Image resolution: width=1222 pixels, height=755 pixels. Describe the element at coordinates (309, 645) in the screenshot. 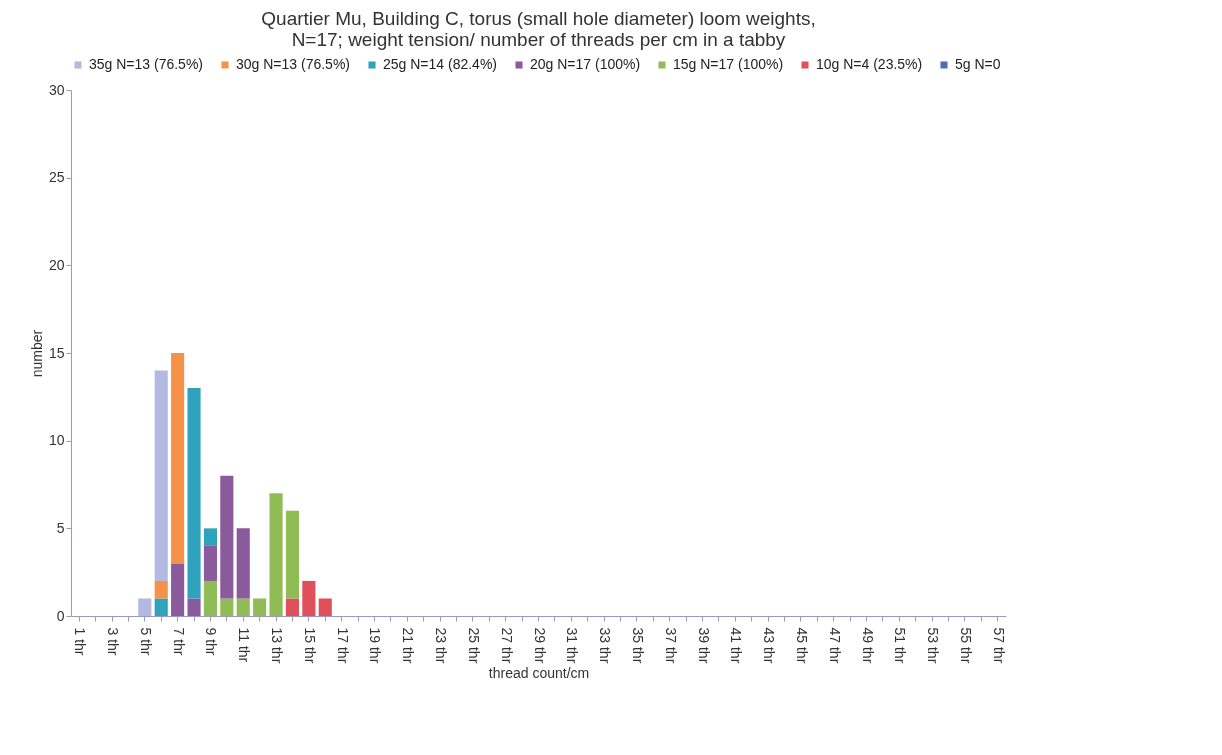

I see `x-tick-label: 15 thr` at that location.